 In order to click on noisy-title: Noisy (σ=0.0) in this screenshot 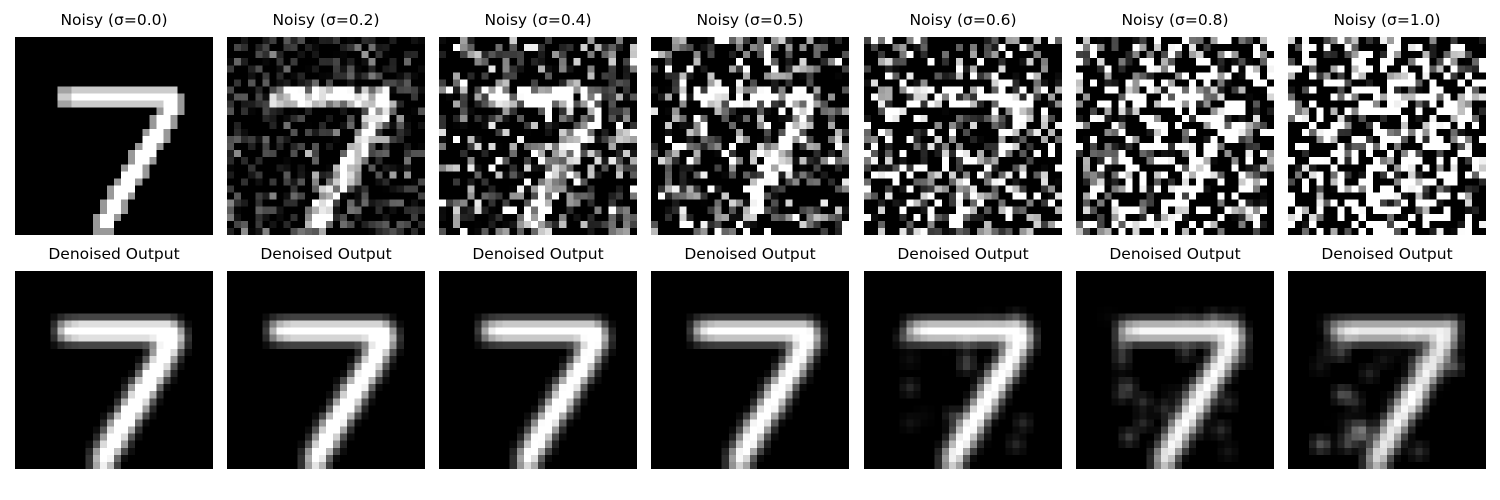, I will do `click(114, 20)`.